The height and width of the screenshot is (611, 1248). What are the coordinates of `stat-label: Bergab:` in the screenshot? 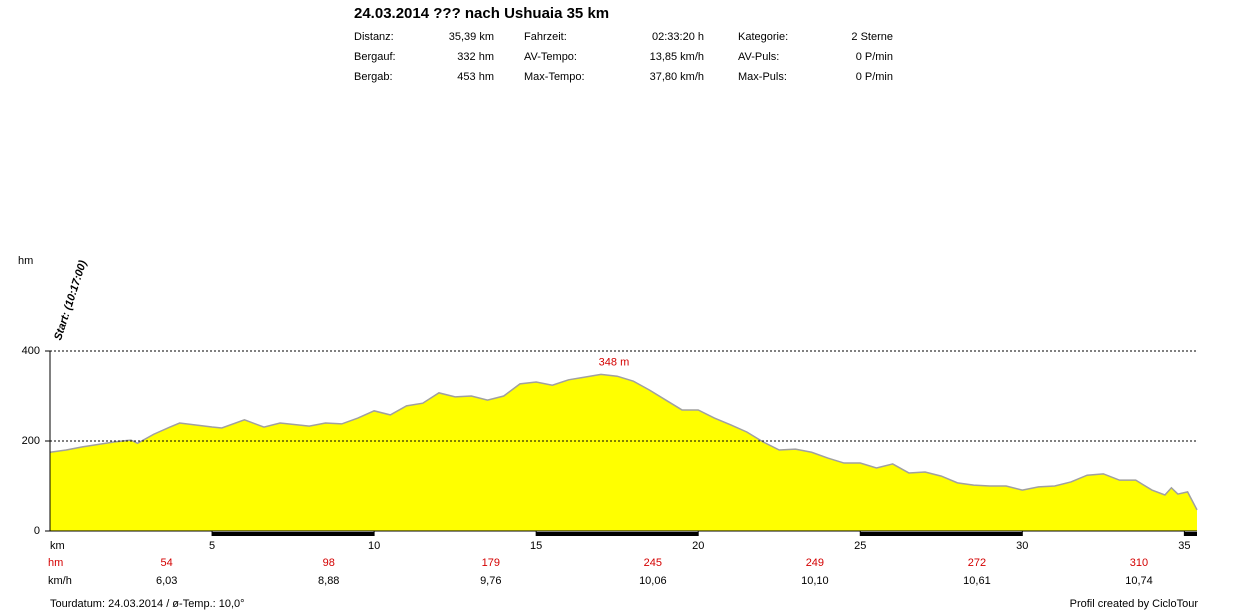 It's located at (373, 77).